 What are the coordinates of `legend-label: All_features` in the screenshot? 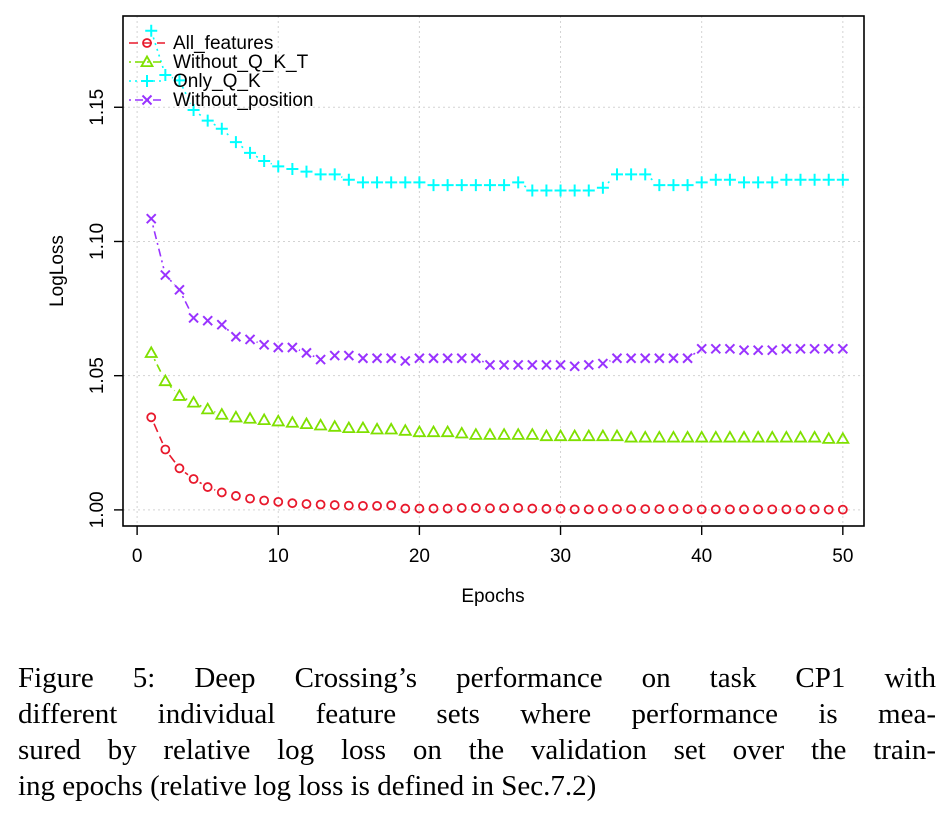 It's located at (223, 43).